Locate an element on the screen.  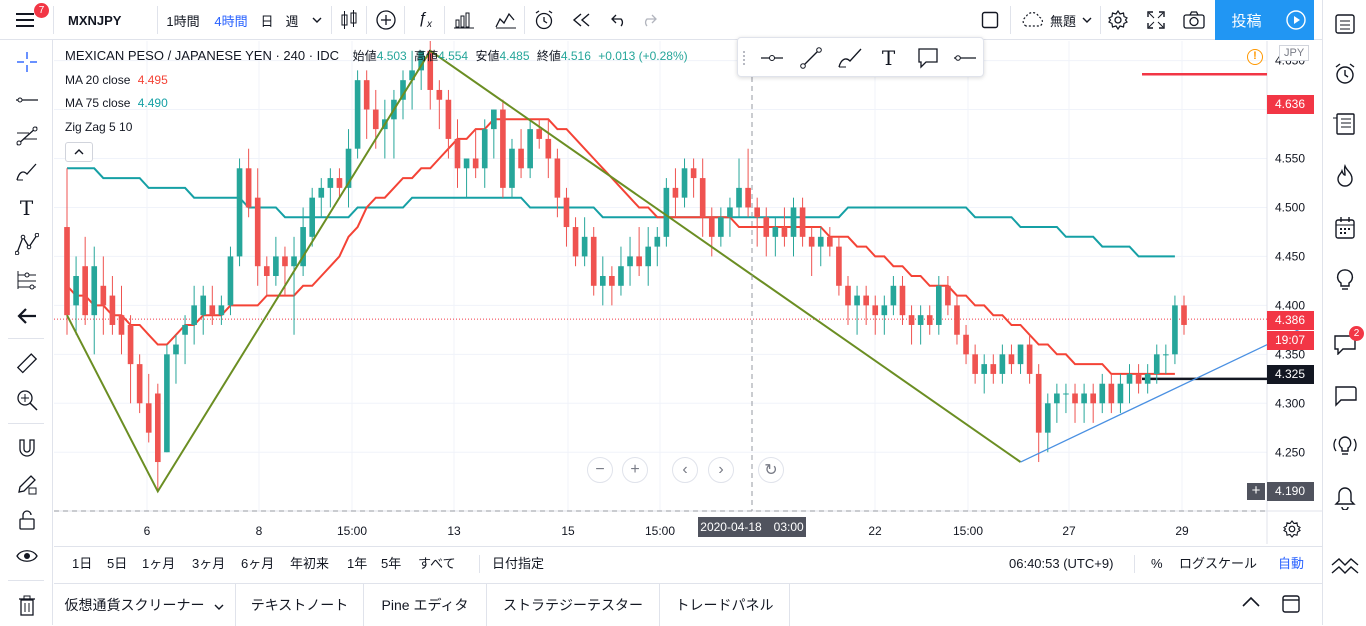
back-tool is located at coordinates (26, 316).